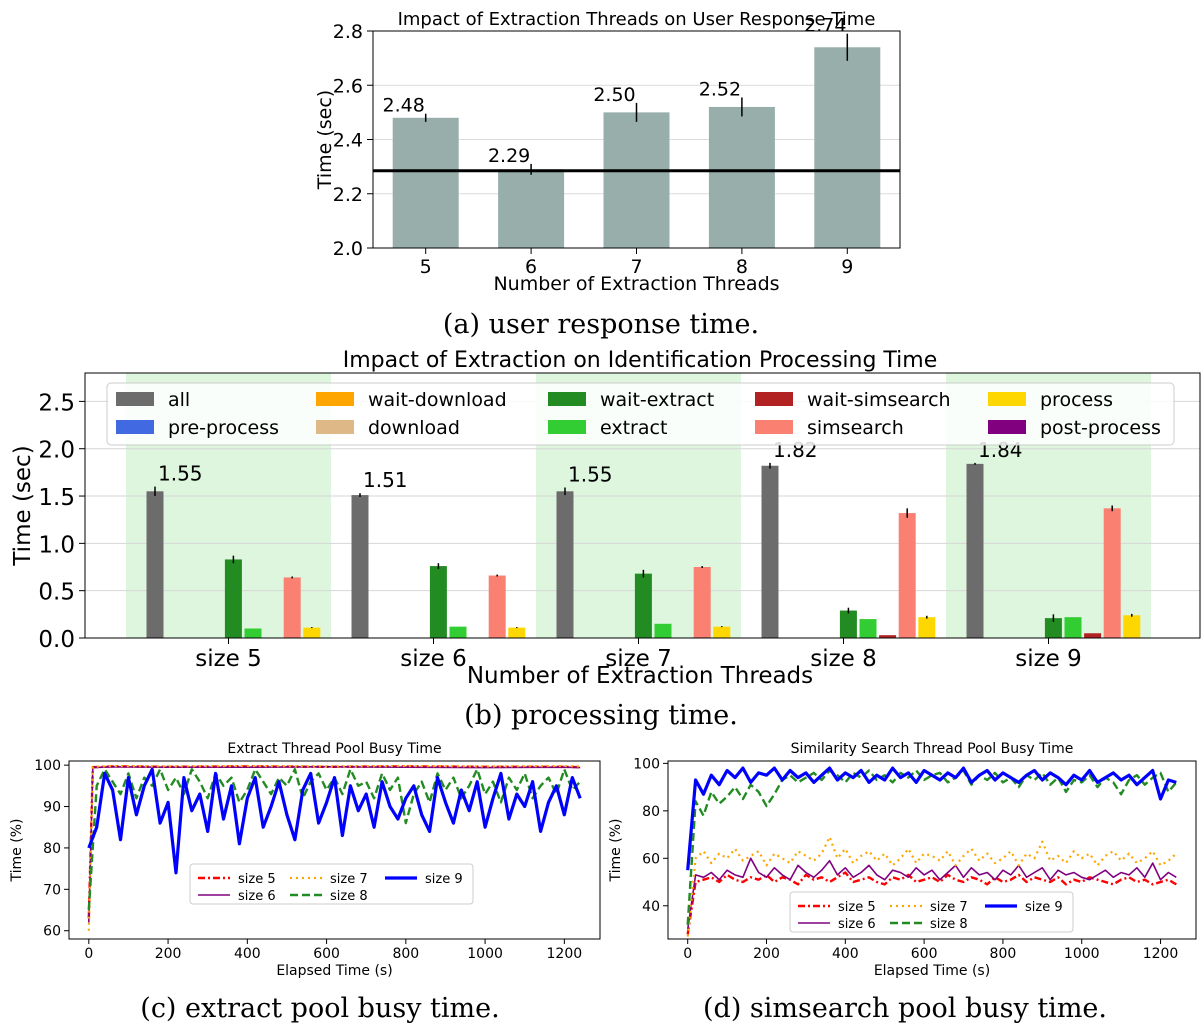 The width and height of the screenshot is (1202, 1028). Describe the element at coordinates (636, 267) in the screenshot. I see `xtick-label-a: 7` at that location.